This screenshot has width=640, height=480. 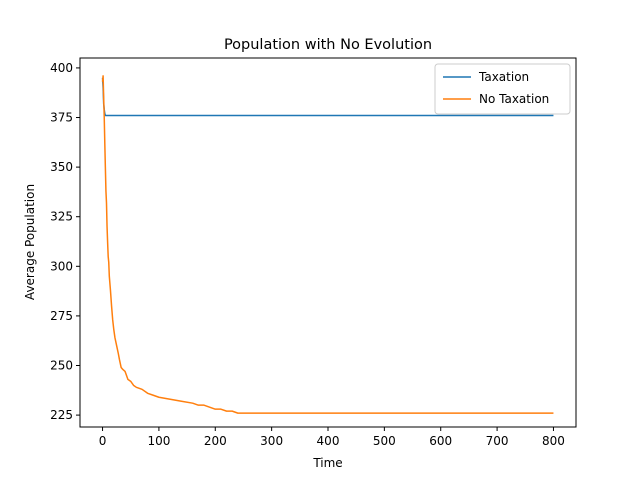 What do you see at coordinates (61, 118) in the screenshot?
I see `y-tick-label: 375` at bounding box center [61, 118].